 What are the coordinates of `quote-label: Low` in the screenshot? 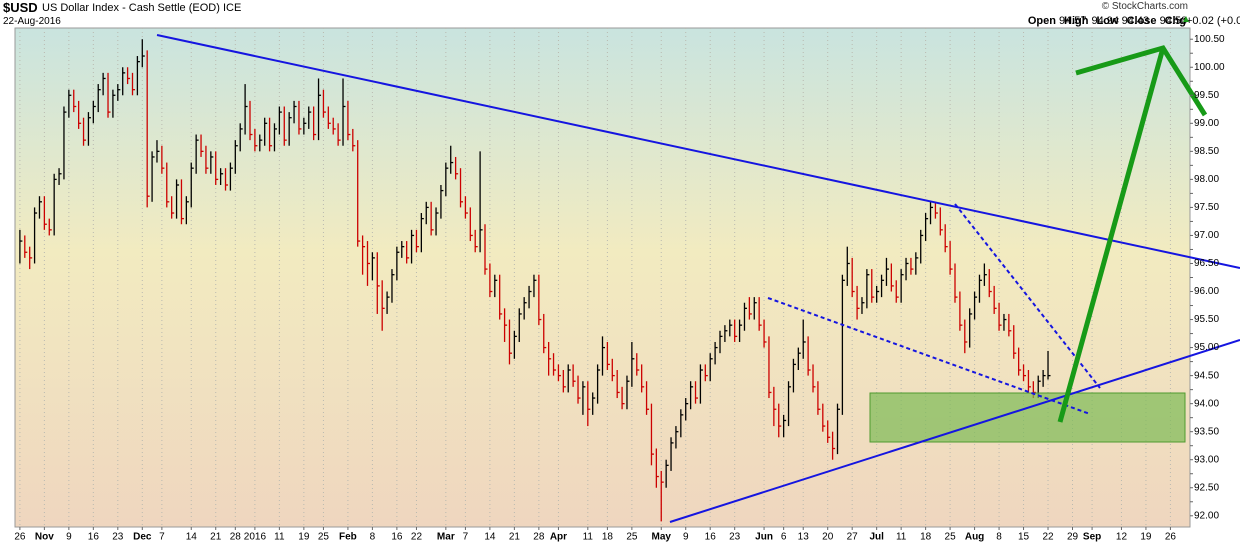 It's located at (1107, 21).